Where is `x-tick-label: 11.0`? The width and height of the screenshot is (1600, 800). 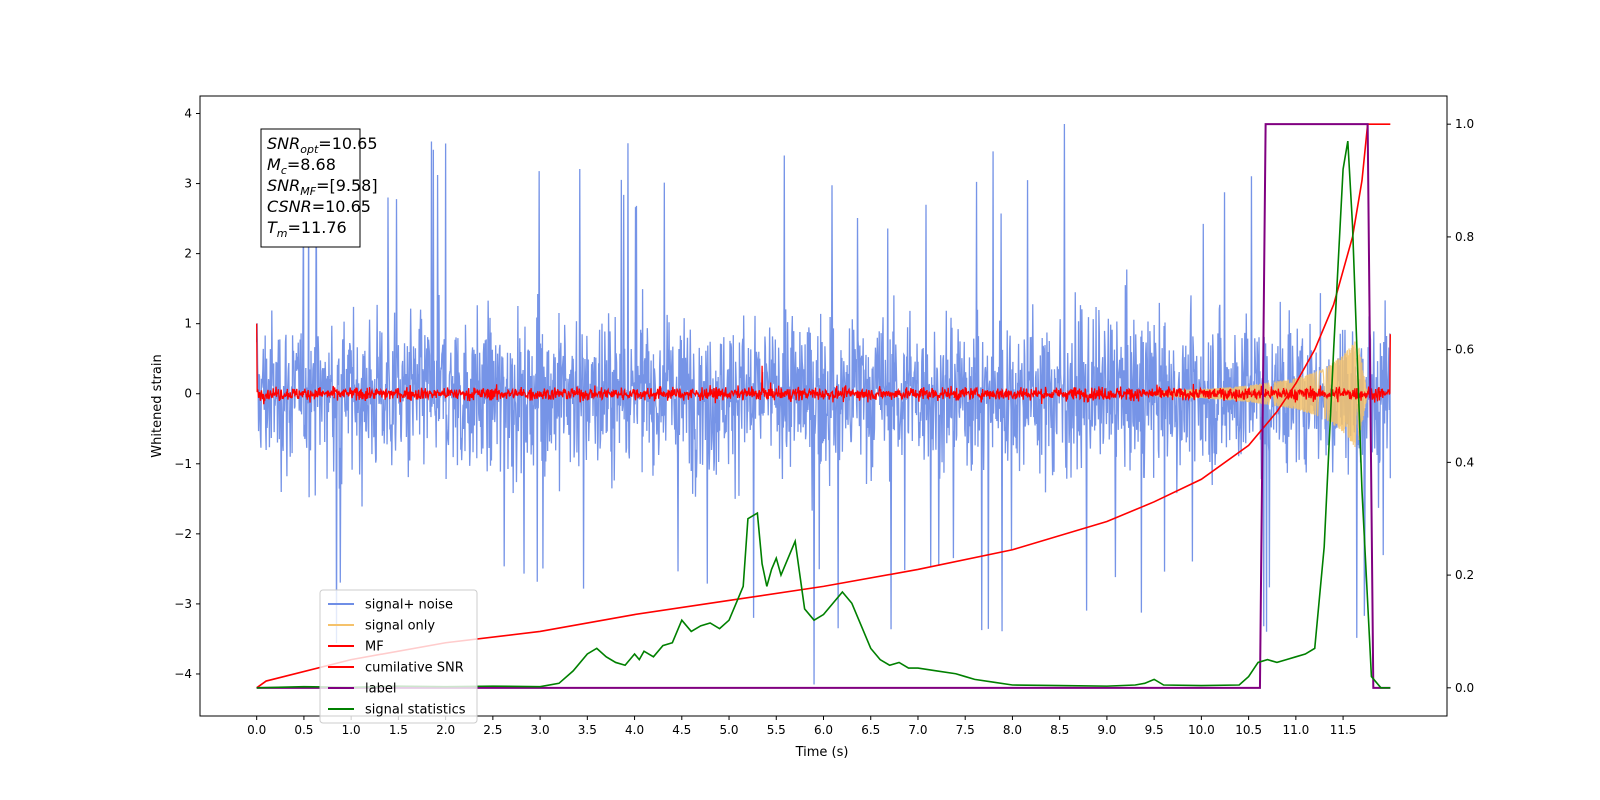 x-tick-label: 11.0 is located at coordinates (1295, 730).